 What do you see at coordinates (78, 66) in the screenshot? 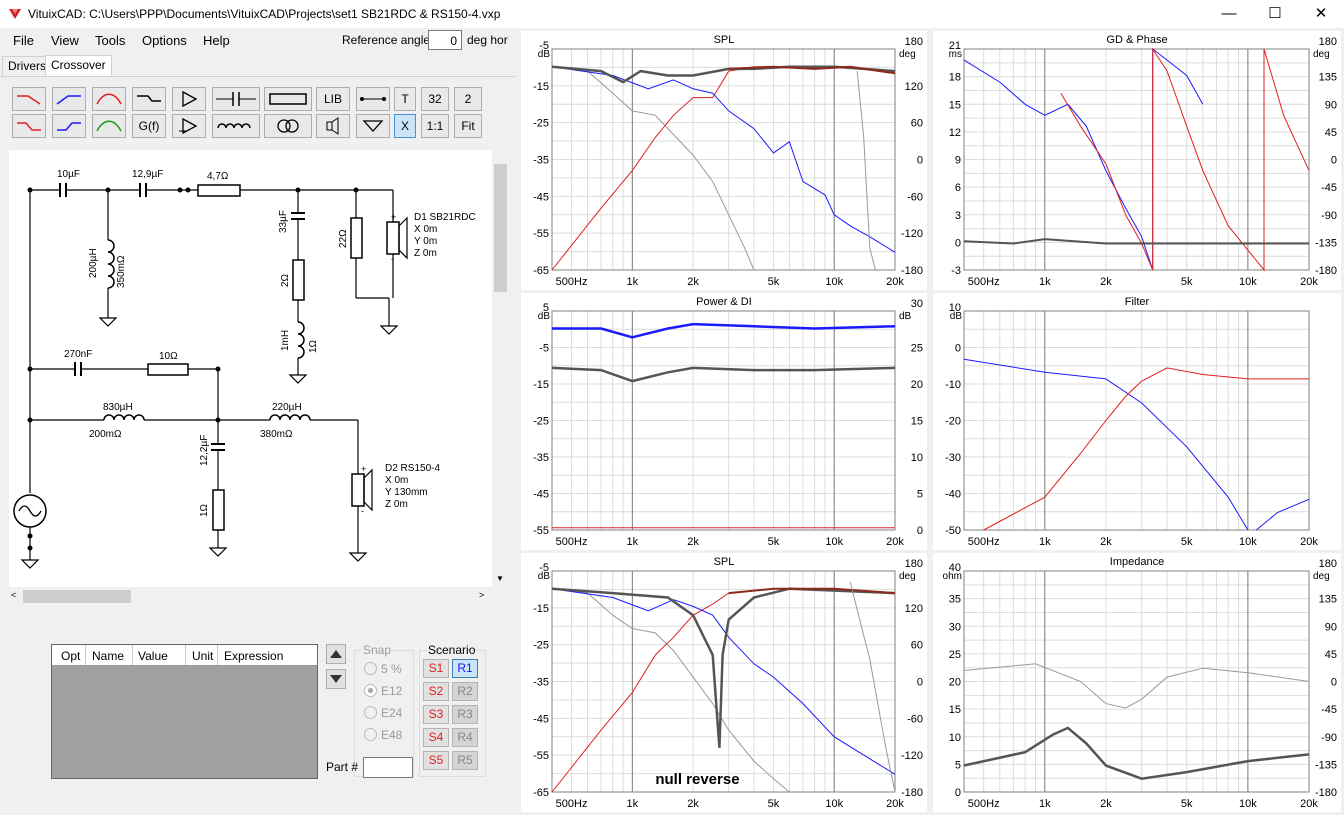
I see `tab-crossover: Crossover` at bounding box center [78, 66].